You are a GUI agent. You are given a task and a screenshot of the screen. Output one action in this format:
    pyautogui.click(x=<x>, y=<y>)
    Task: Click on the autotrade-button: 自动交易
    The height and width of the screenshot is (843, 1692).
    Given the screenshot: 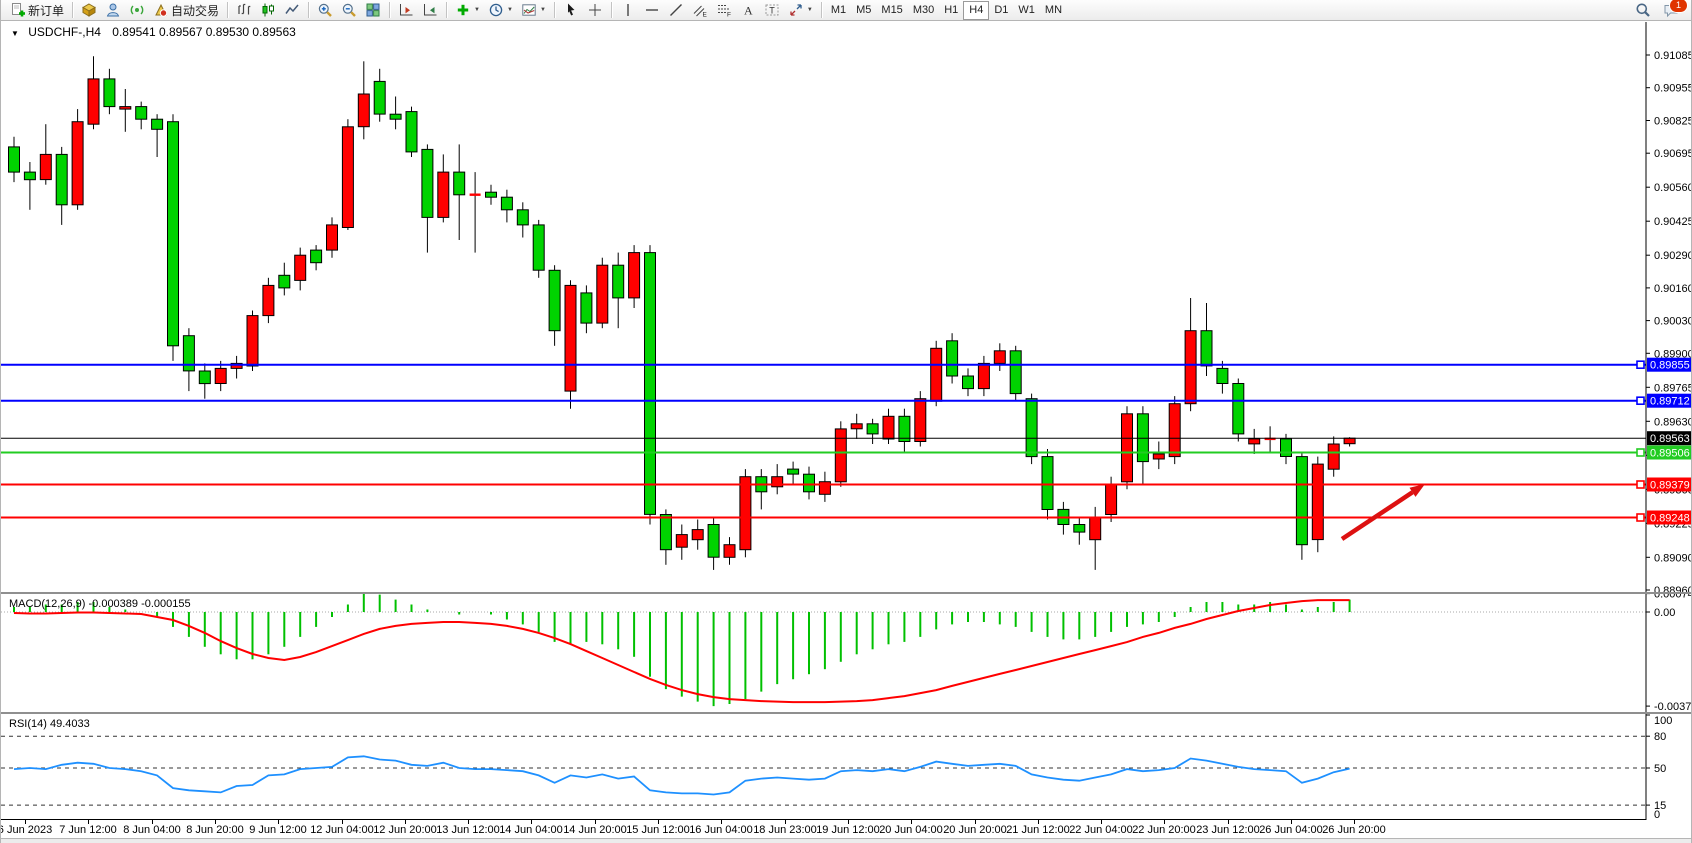 What is the action you would take?
    pyautogui.click(x=186, y=10)
    